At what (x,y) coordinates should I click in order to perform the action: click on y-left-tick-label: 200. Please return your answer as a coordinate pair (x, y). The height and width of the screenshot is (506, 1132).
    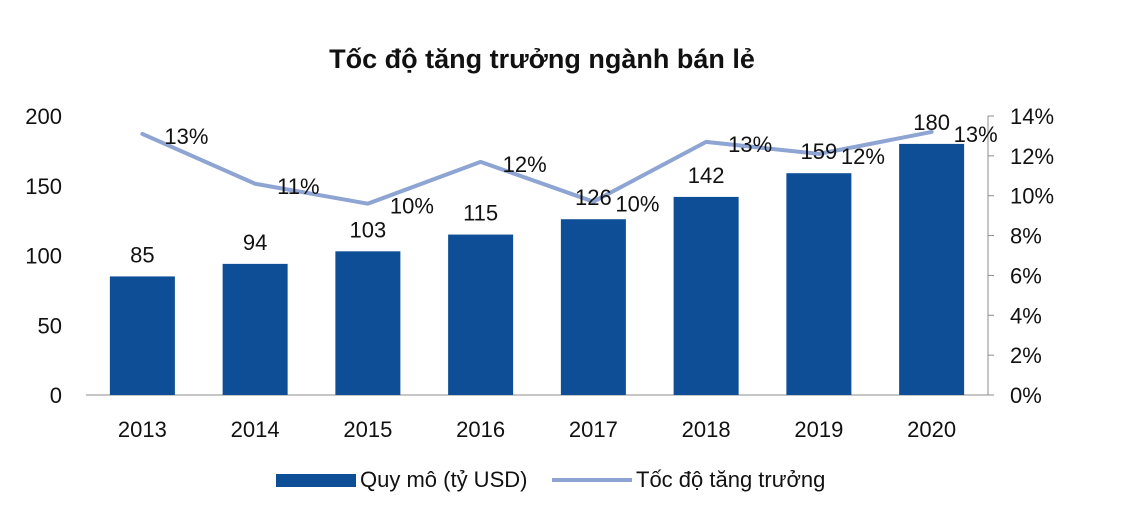
    Looking at the image, I should click on (43, 116).